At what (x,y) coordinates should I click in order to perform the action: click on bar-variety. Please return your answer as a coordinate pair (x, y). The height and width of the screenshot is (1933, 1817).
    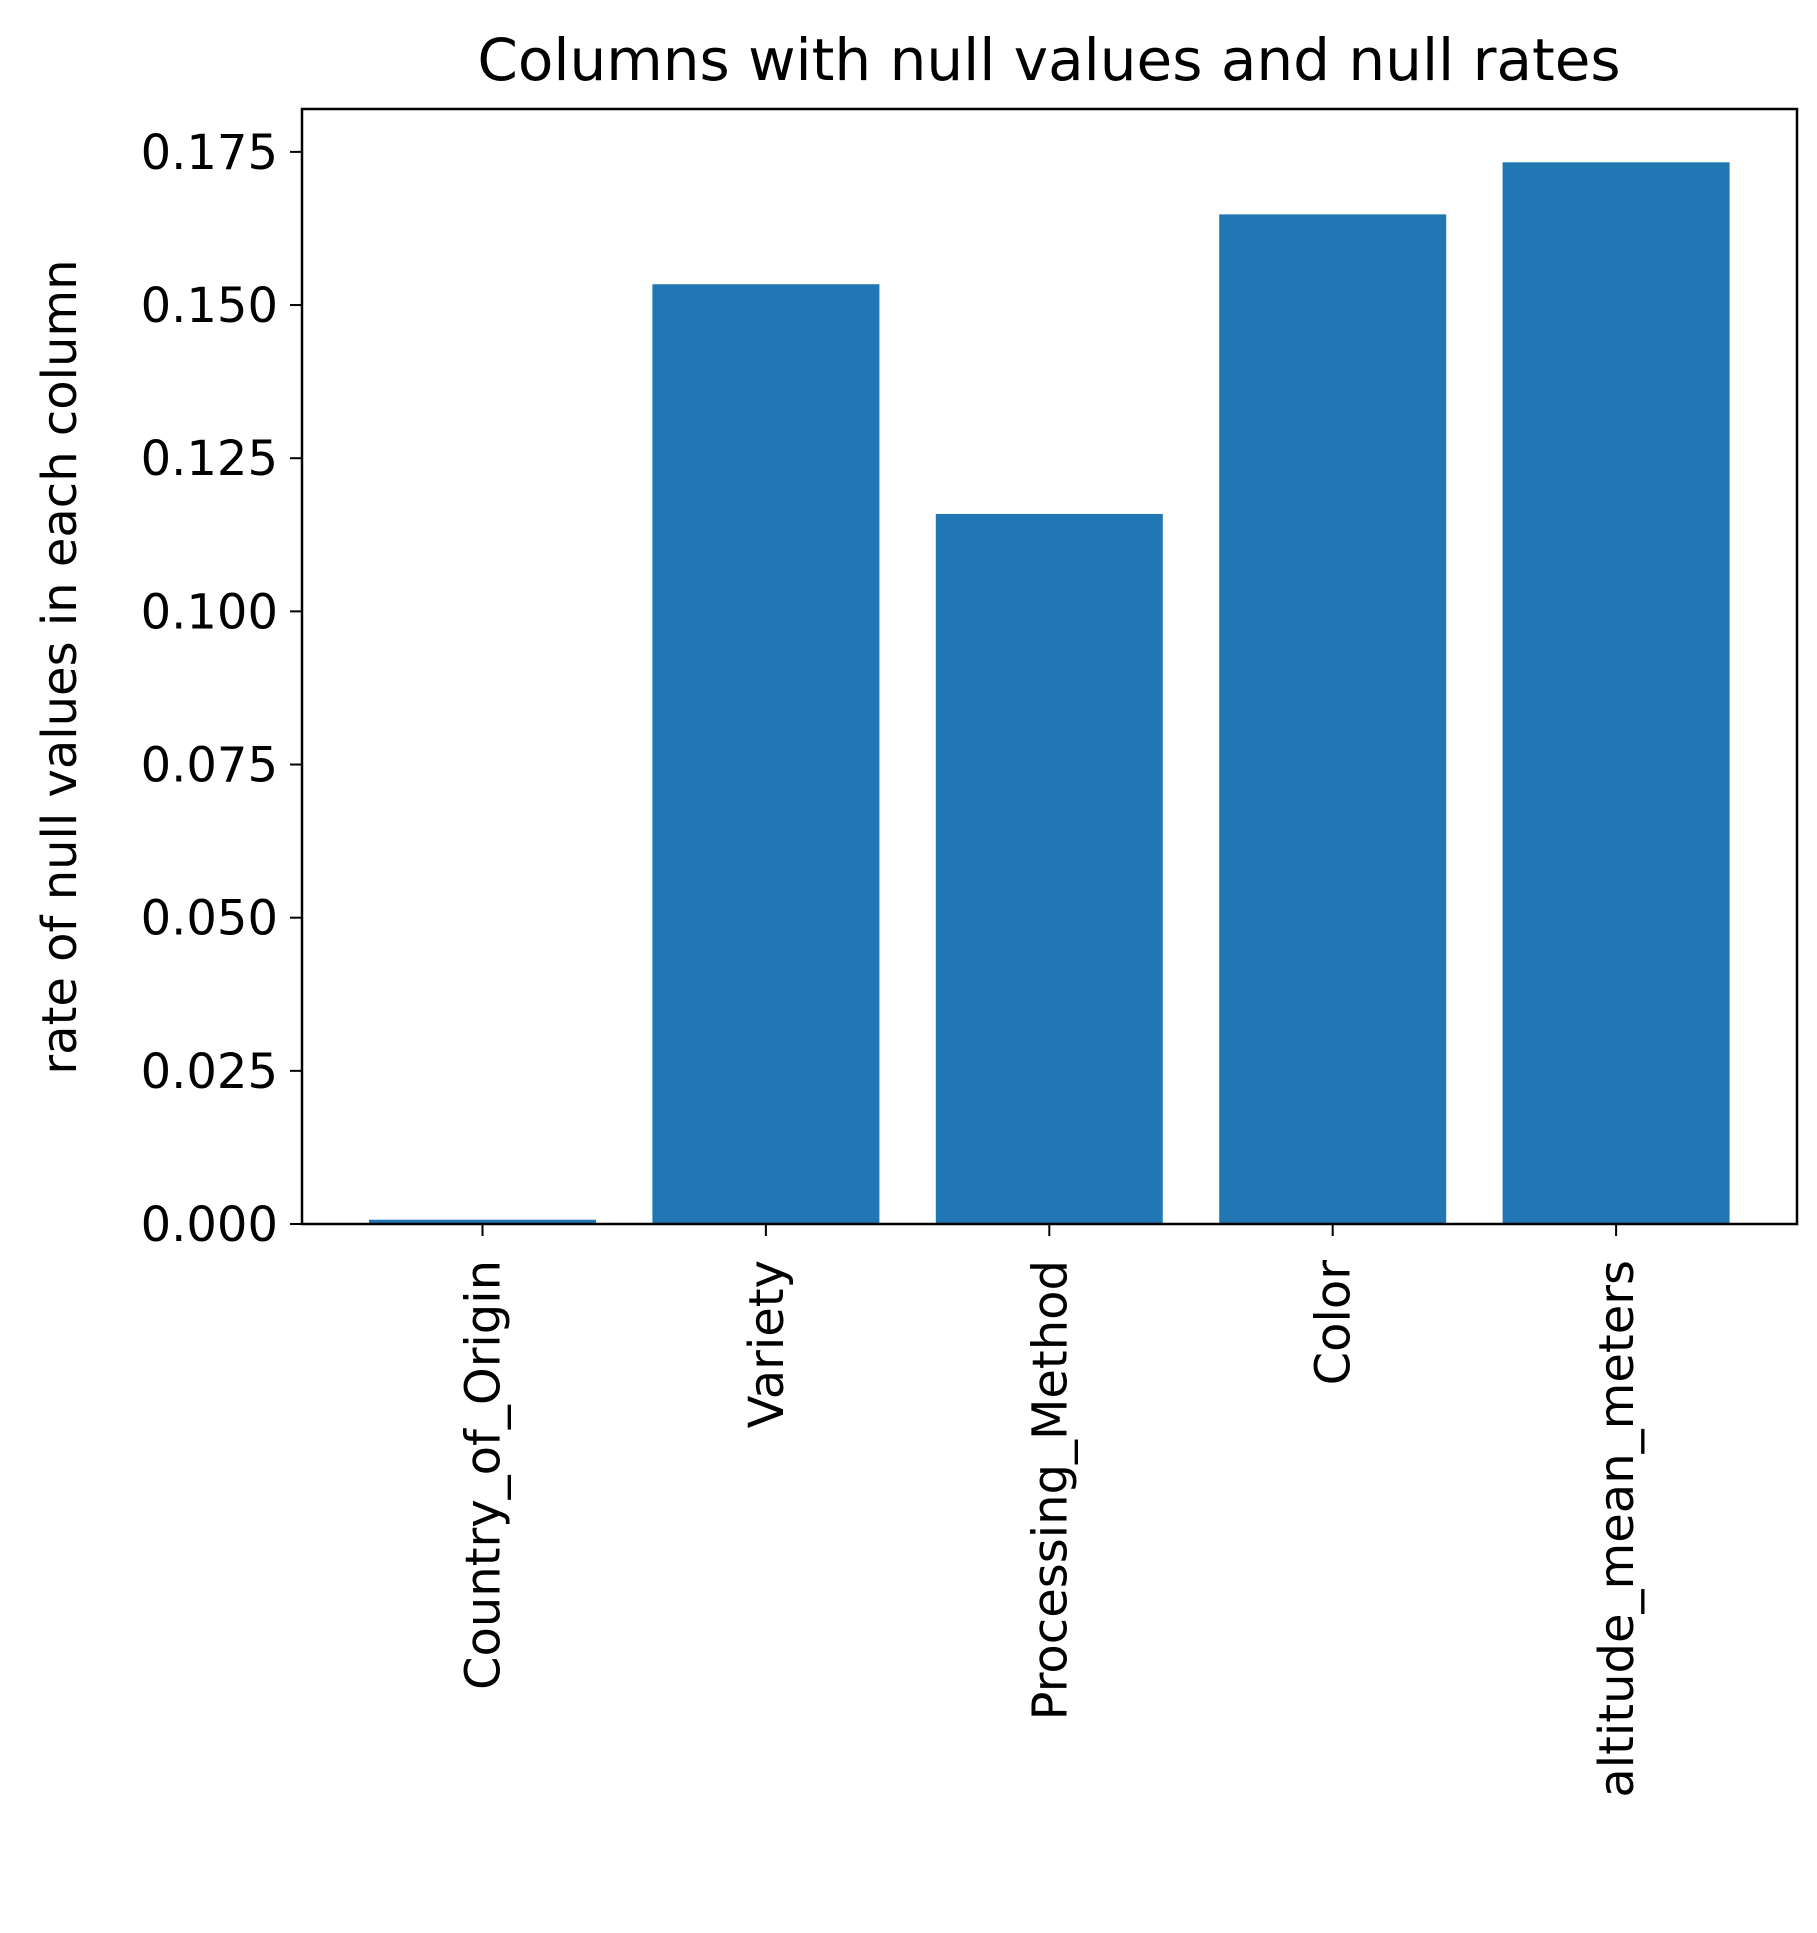
    Looking at the image, I should click on (766, 754).